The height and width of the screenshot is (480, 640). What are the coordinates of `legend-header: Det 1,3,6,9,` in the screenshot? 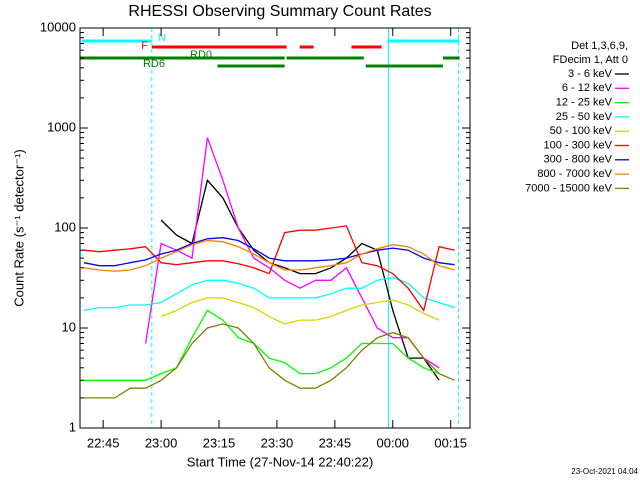 It's located at (599, 46).